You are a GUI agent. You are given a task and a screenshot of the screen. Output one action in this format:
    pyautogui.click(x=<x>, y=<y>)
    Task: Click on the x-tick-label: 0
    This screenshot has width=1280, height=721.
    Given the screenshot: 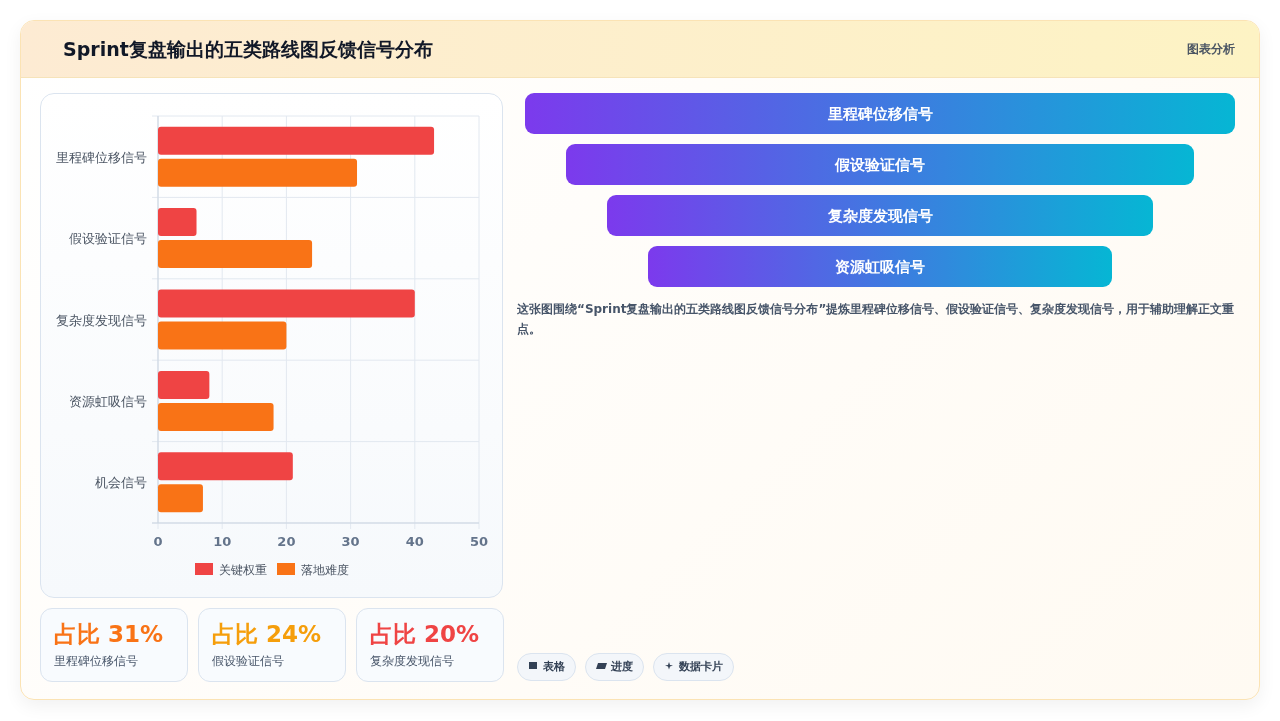 What is the action you would take?
    pyautogui.click(x=158, y=541)
    